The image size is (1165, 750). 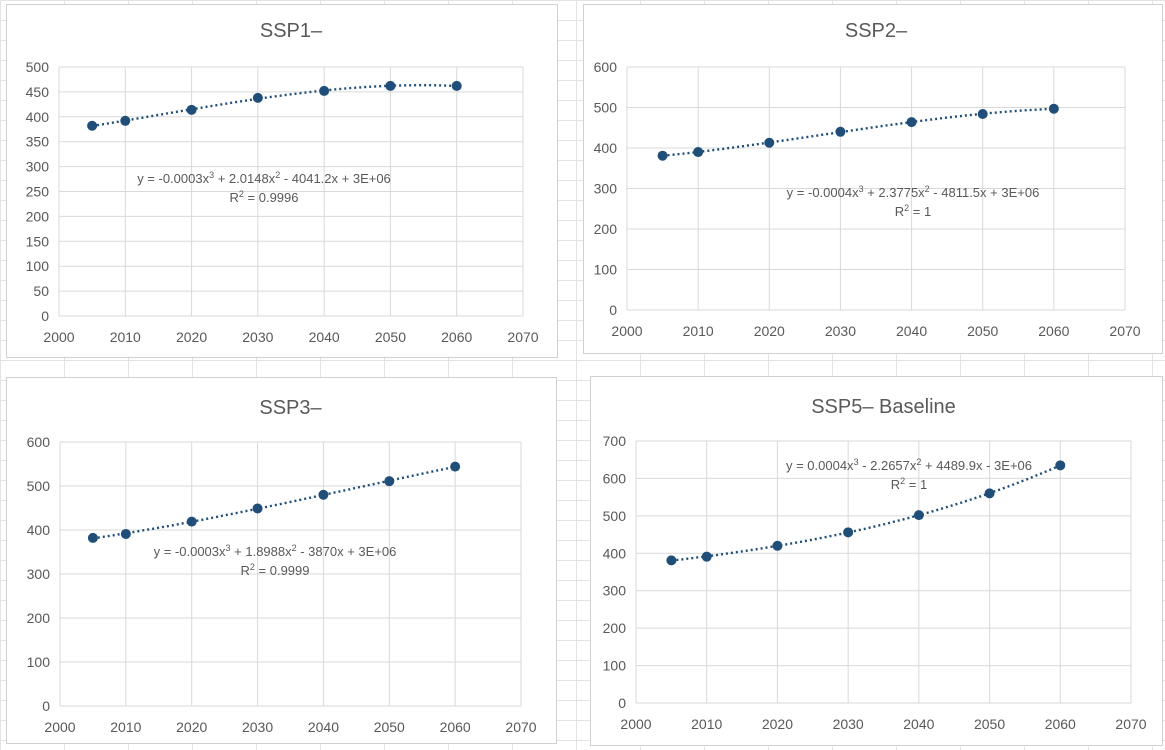 I want to click on chart-title: SSP3–, so click(x=290, y=408).